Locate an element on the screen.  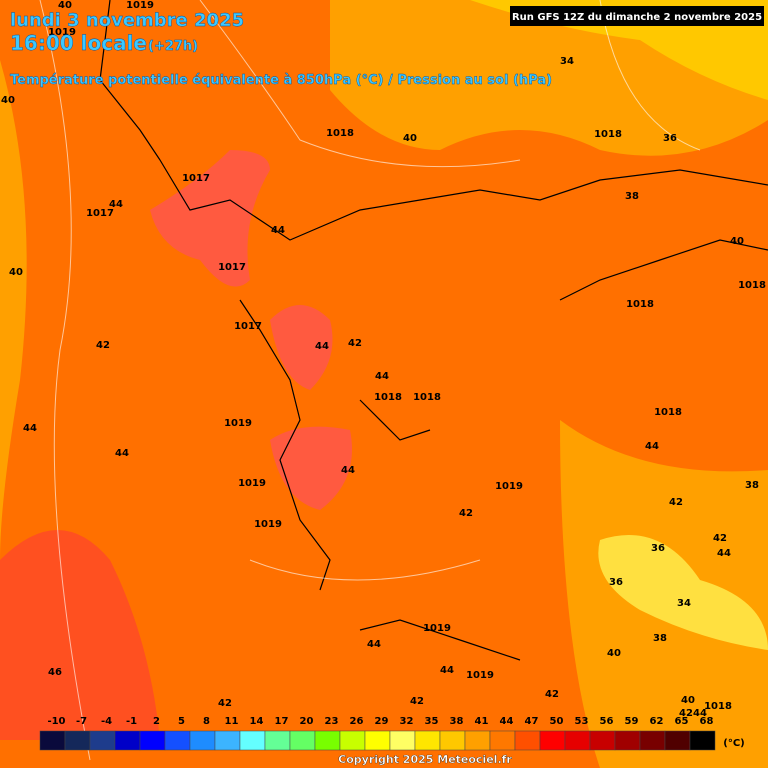
legend-tick-label: 5 is located at coordinates (181, 721).